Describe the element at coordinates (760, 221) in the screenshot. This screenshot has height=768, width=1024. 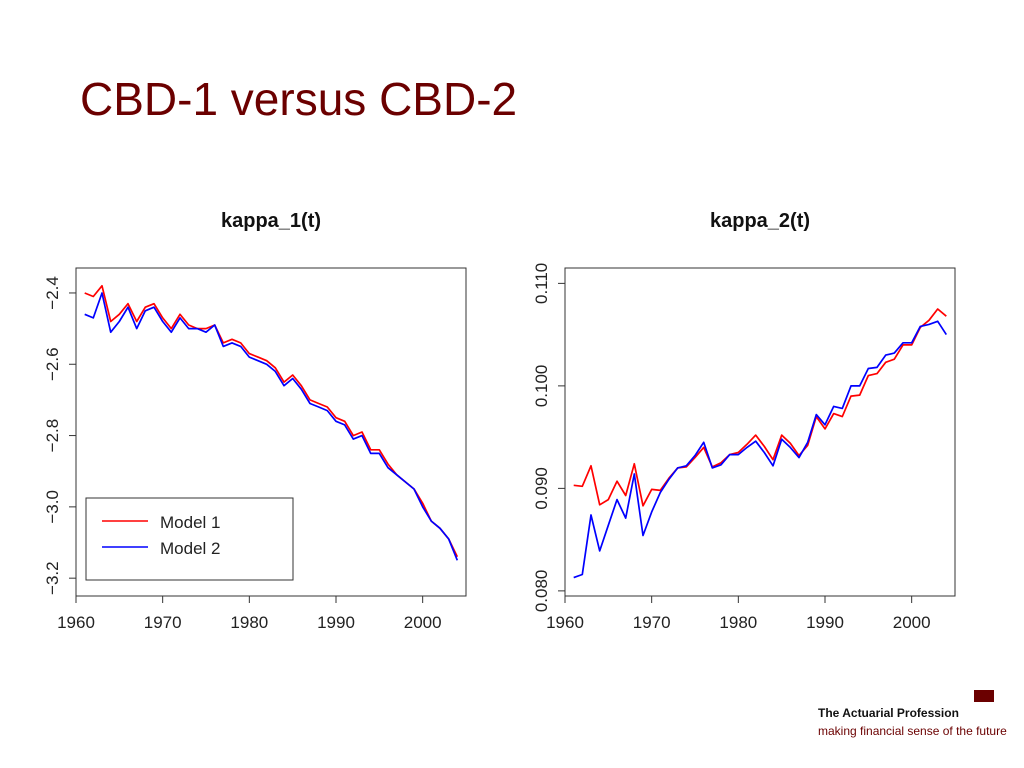
I see `chart-title: kappa_2(t)` at that location.